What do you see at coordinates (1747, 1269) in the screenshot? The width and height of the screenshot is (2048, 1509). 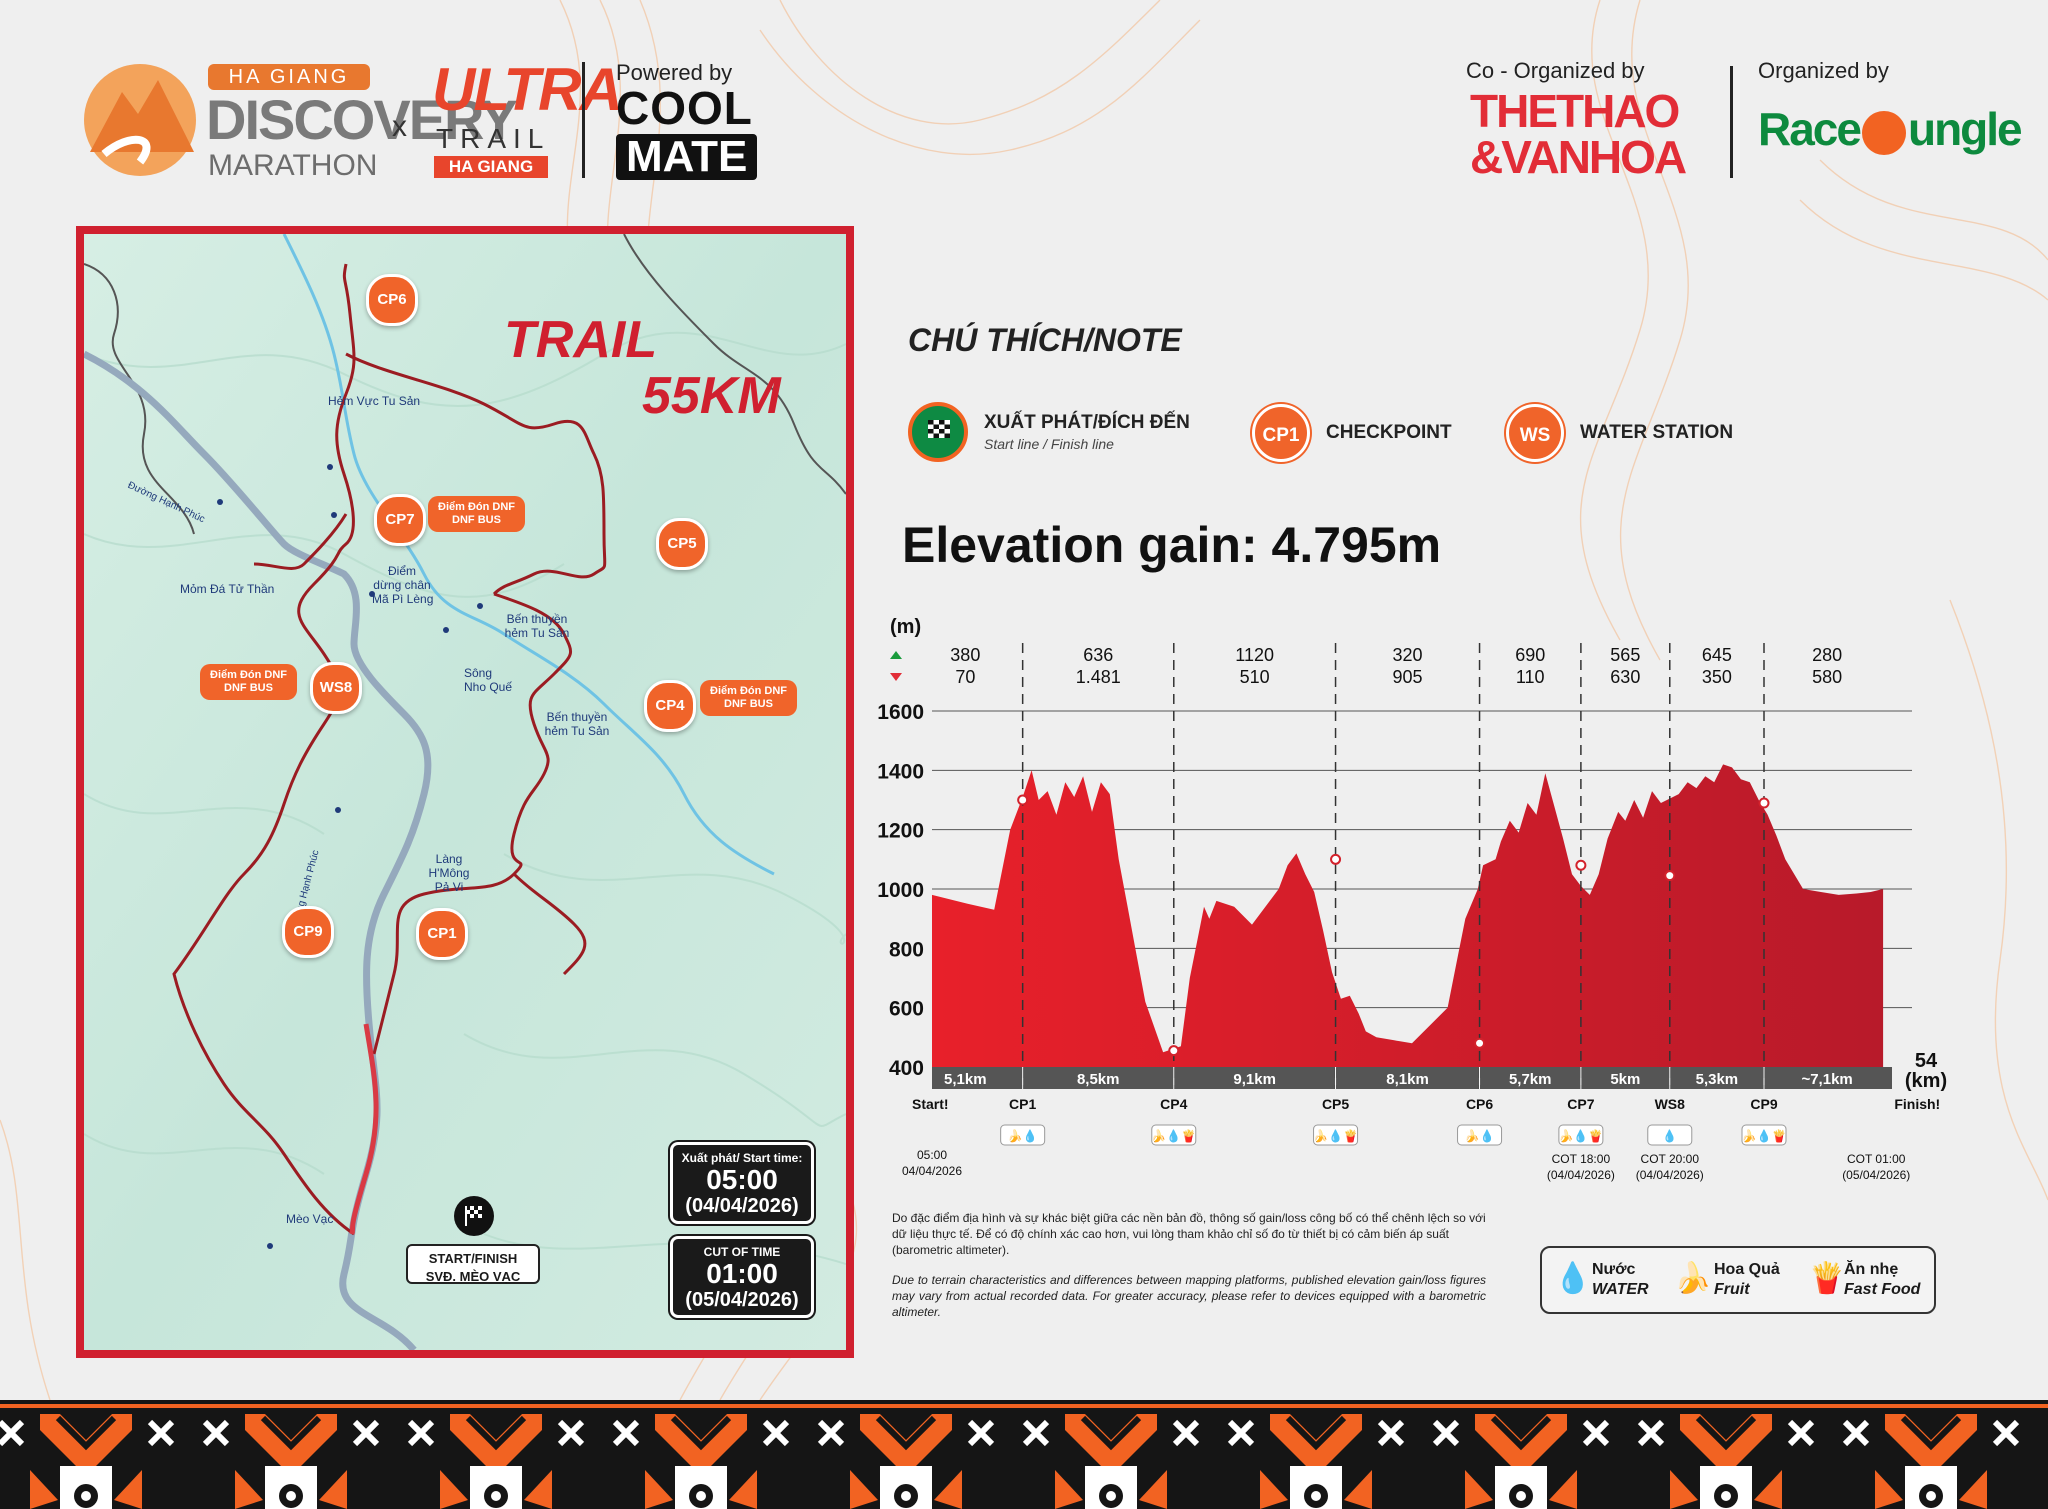 I see `fruit-legend-vi: Hoa Quả` at bounding box center [1747, 1269].